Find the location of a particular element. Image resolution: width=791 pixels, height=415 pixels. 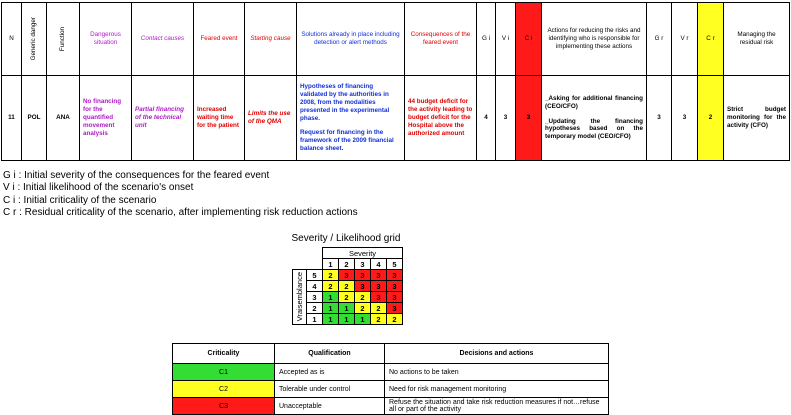

row-header: 2 is located at coordinates (314, 308).